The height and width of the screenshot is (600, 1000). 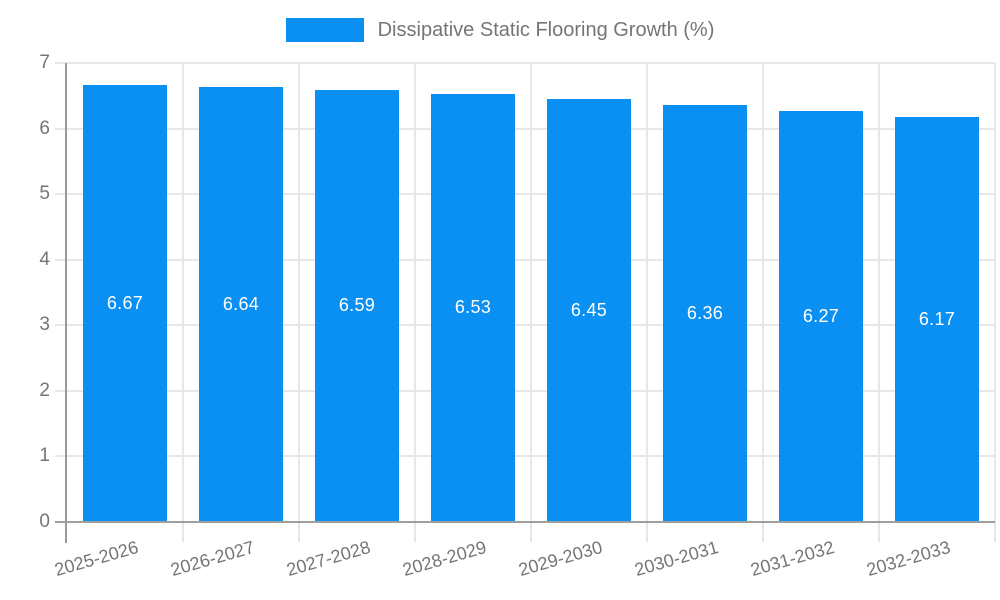 What do you see at coordinates (44, 456) in the screenshot?
I see `y-axis-tick-label: 1` at bounding box center [44, 456].